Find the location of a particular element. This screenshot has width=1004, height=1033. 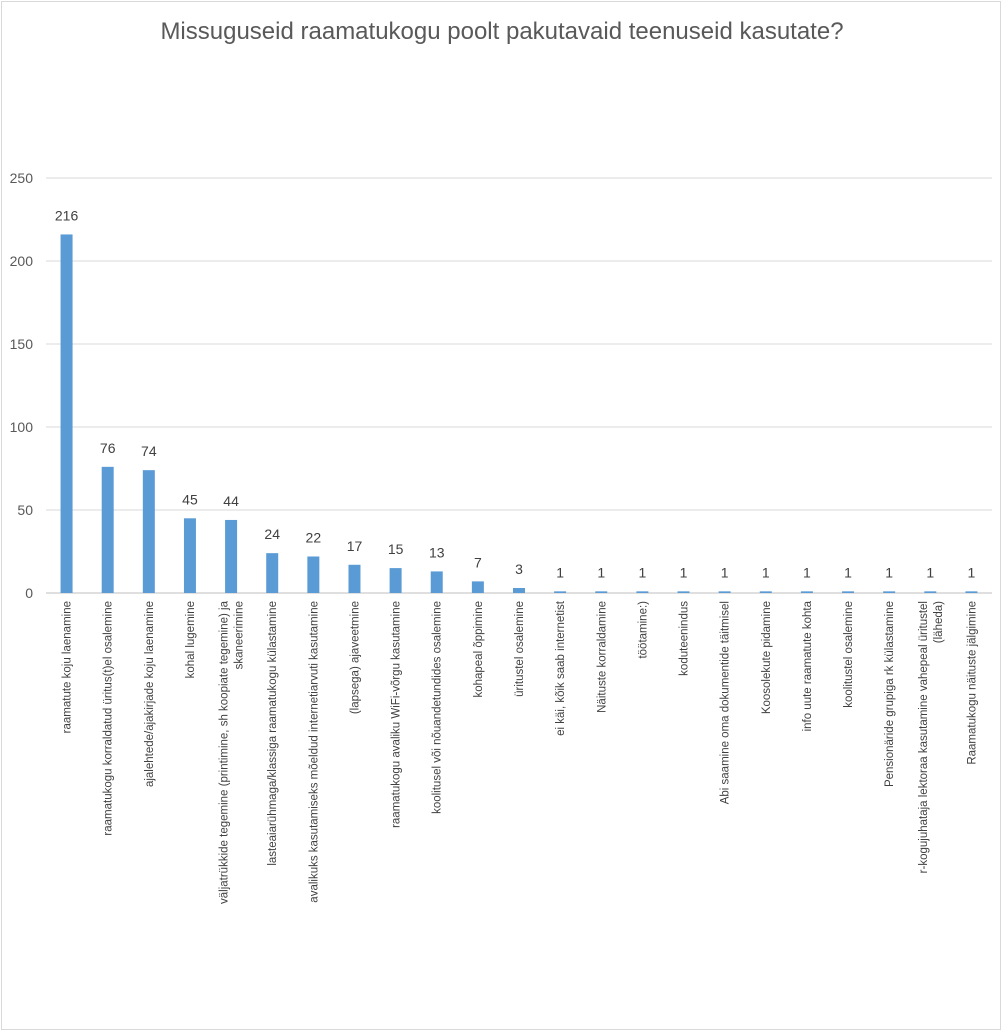

category-label: ajalehtede/ajakirjade koju laenamine is located at coordinates (150, 694).